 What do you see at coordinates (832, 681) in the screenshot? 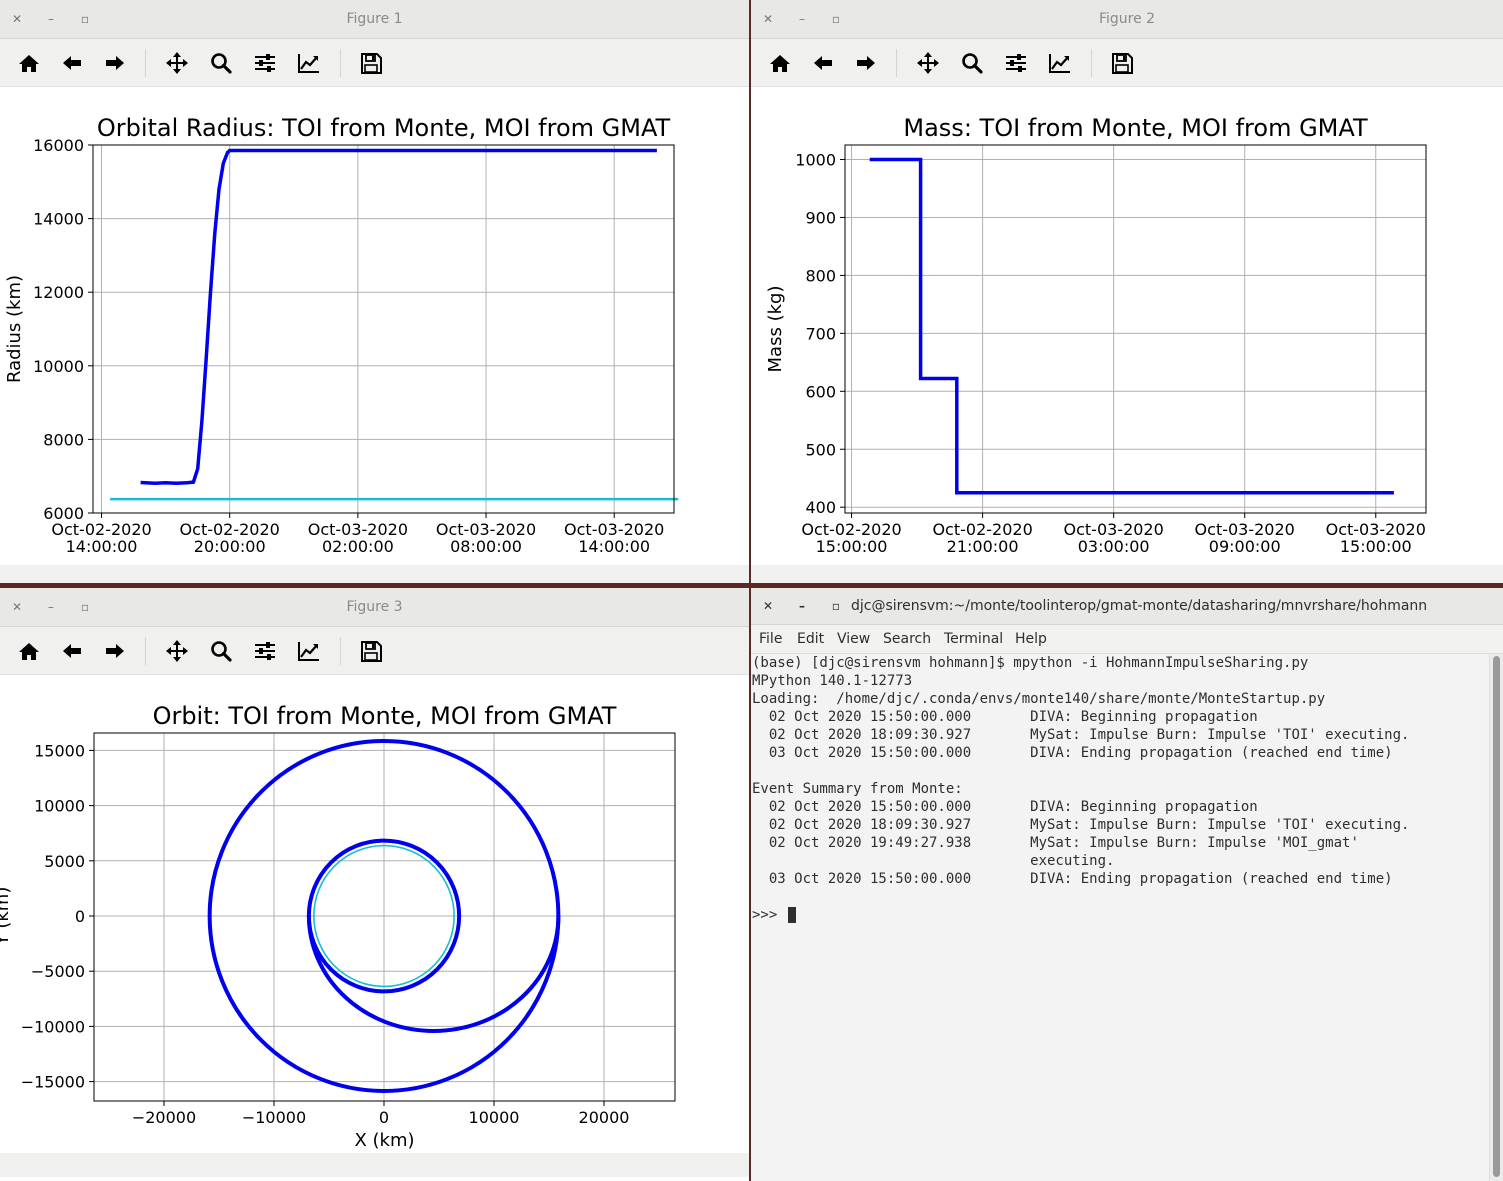
I see `terminal-line: MPython 140.1-12773` at bounding box center [832, 681].